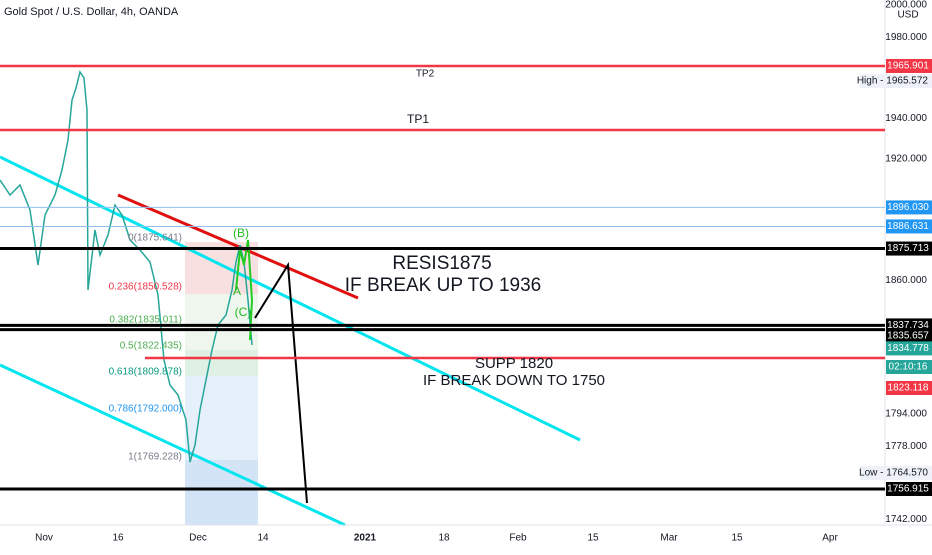 This screenshot has height=555, width=932. Describe the element at coordinates (906, 37) in the screenshot. I see `price-tick-label: 1980.000` at that location.